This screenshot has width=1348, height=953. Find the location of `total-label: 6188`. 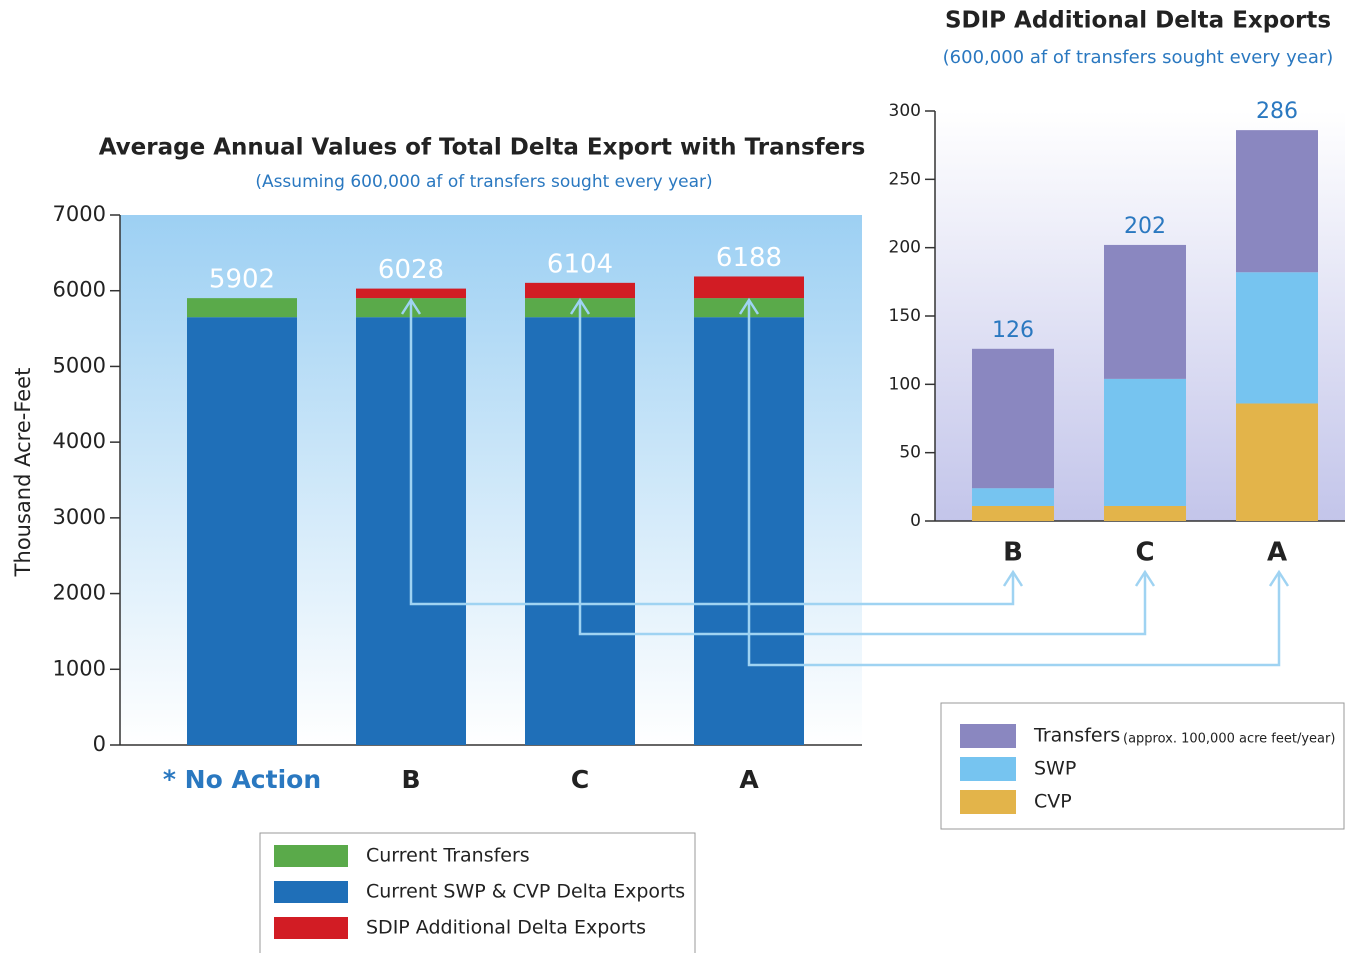

total-label: 6188 is located at coordinates (749, 258).